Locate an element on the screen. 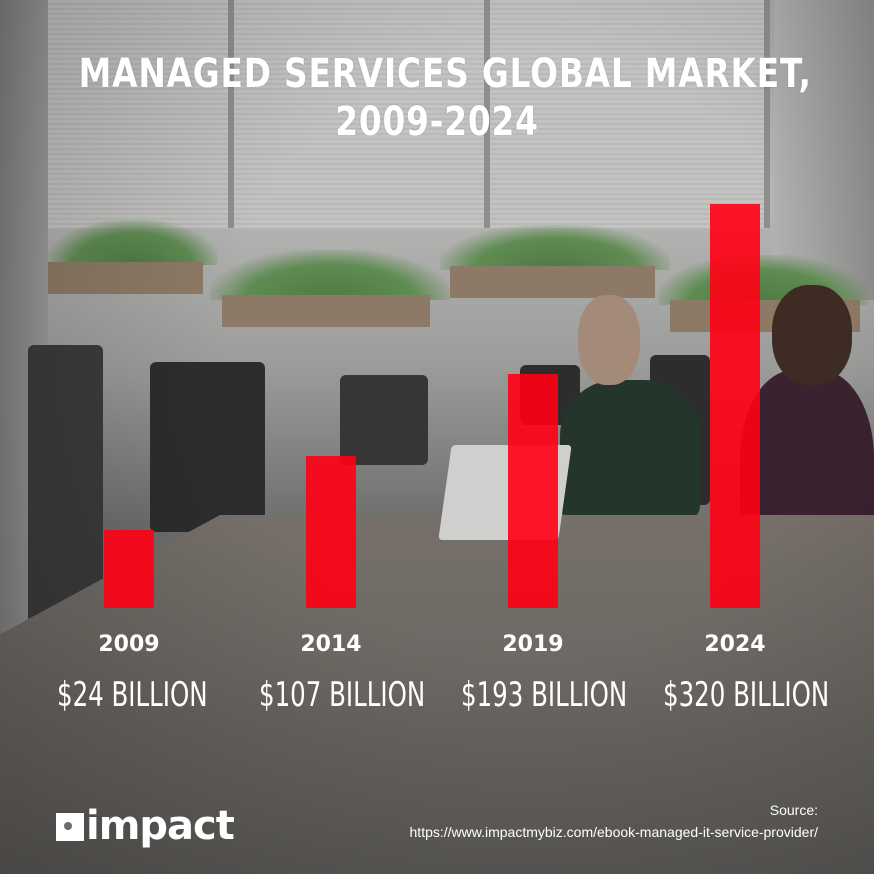  impact-logo-mark-icon is located at coordinates (70, 827).